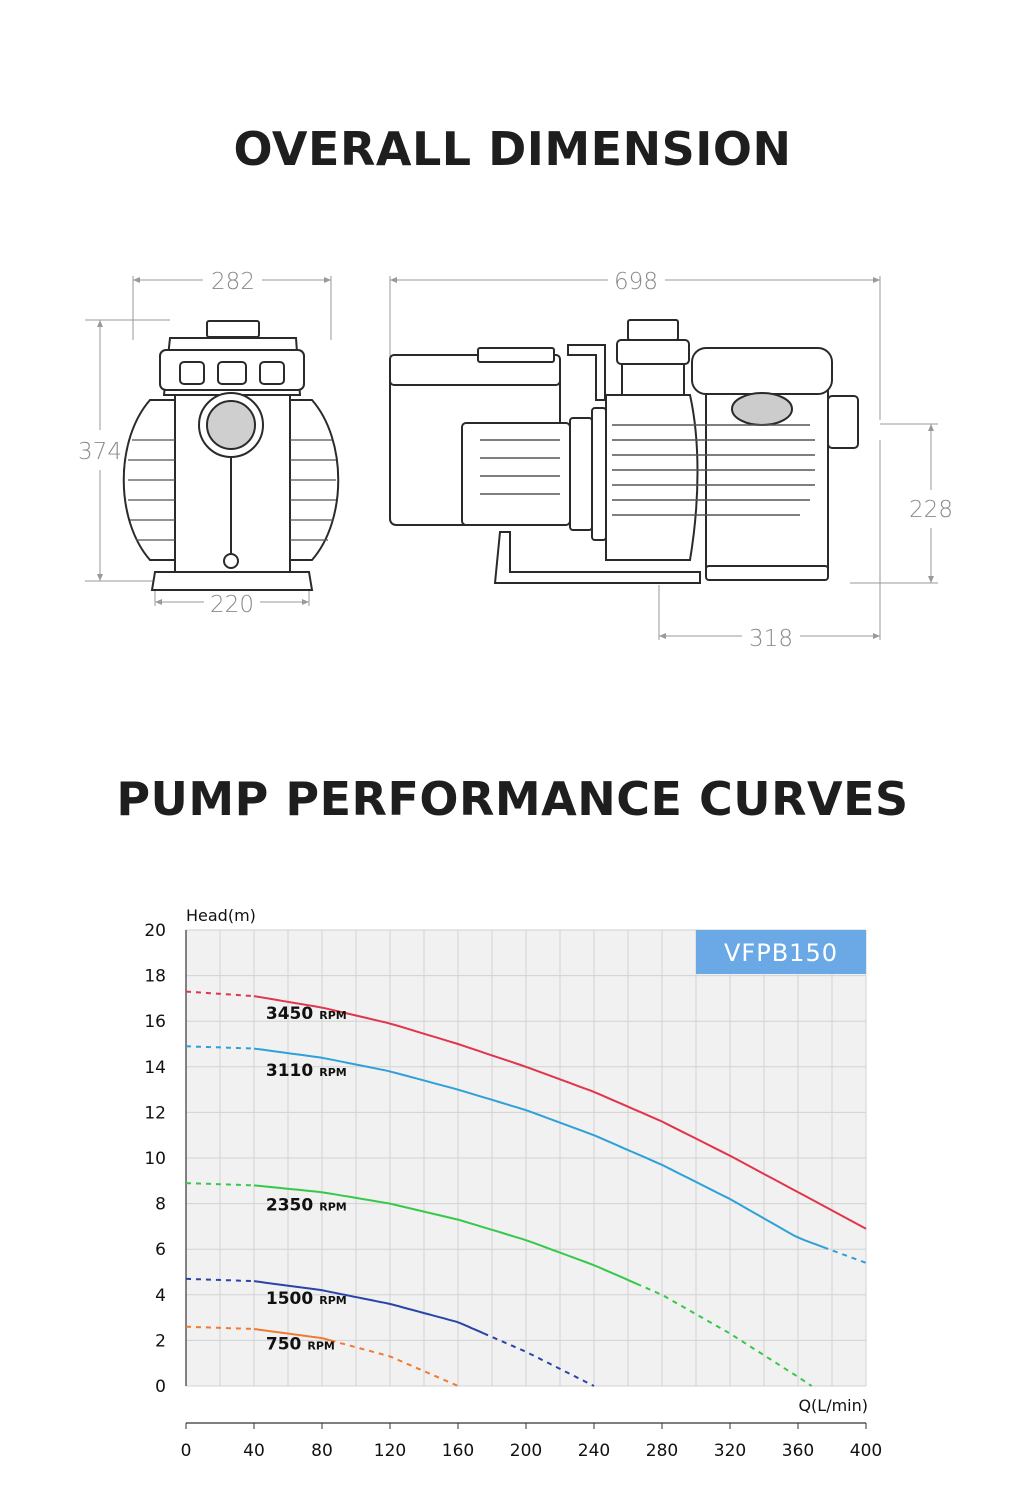 This screenshot has height=1497, width=1025. Describe the element at coordinates (220, 1184) in the screenshot. I see `curve-2350-dashed-start` at that location.